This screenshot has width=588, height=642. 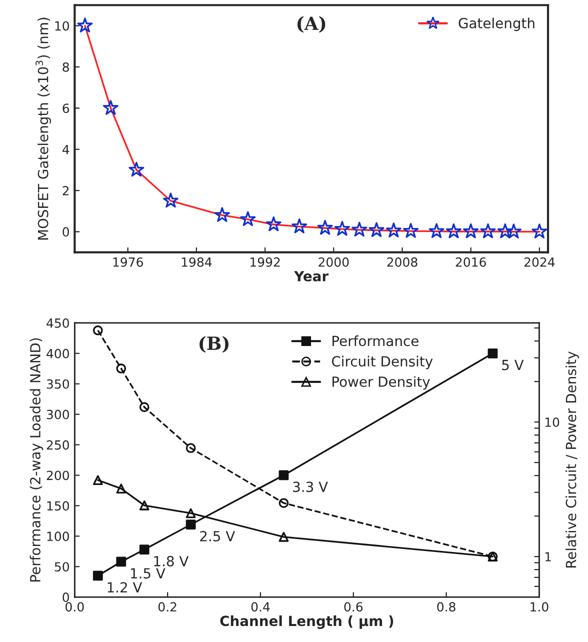 I want to click on legend-label: Performance, so click(x=375, y=340).